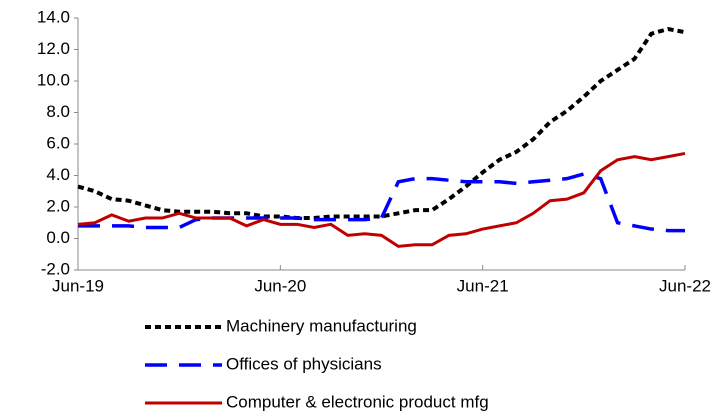  I want to click on y-tick-label: 12.0, so click(53, 48).